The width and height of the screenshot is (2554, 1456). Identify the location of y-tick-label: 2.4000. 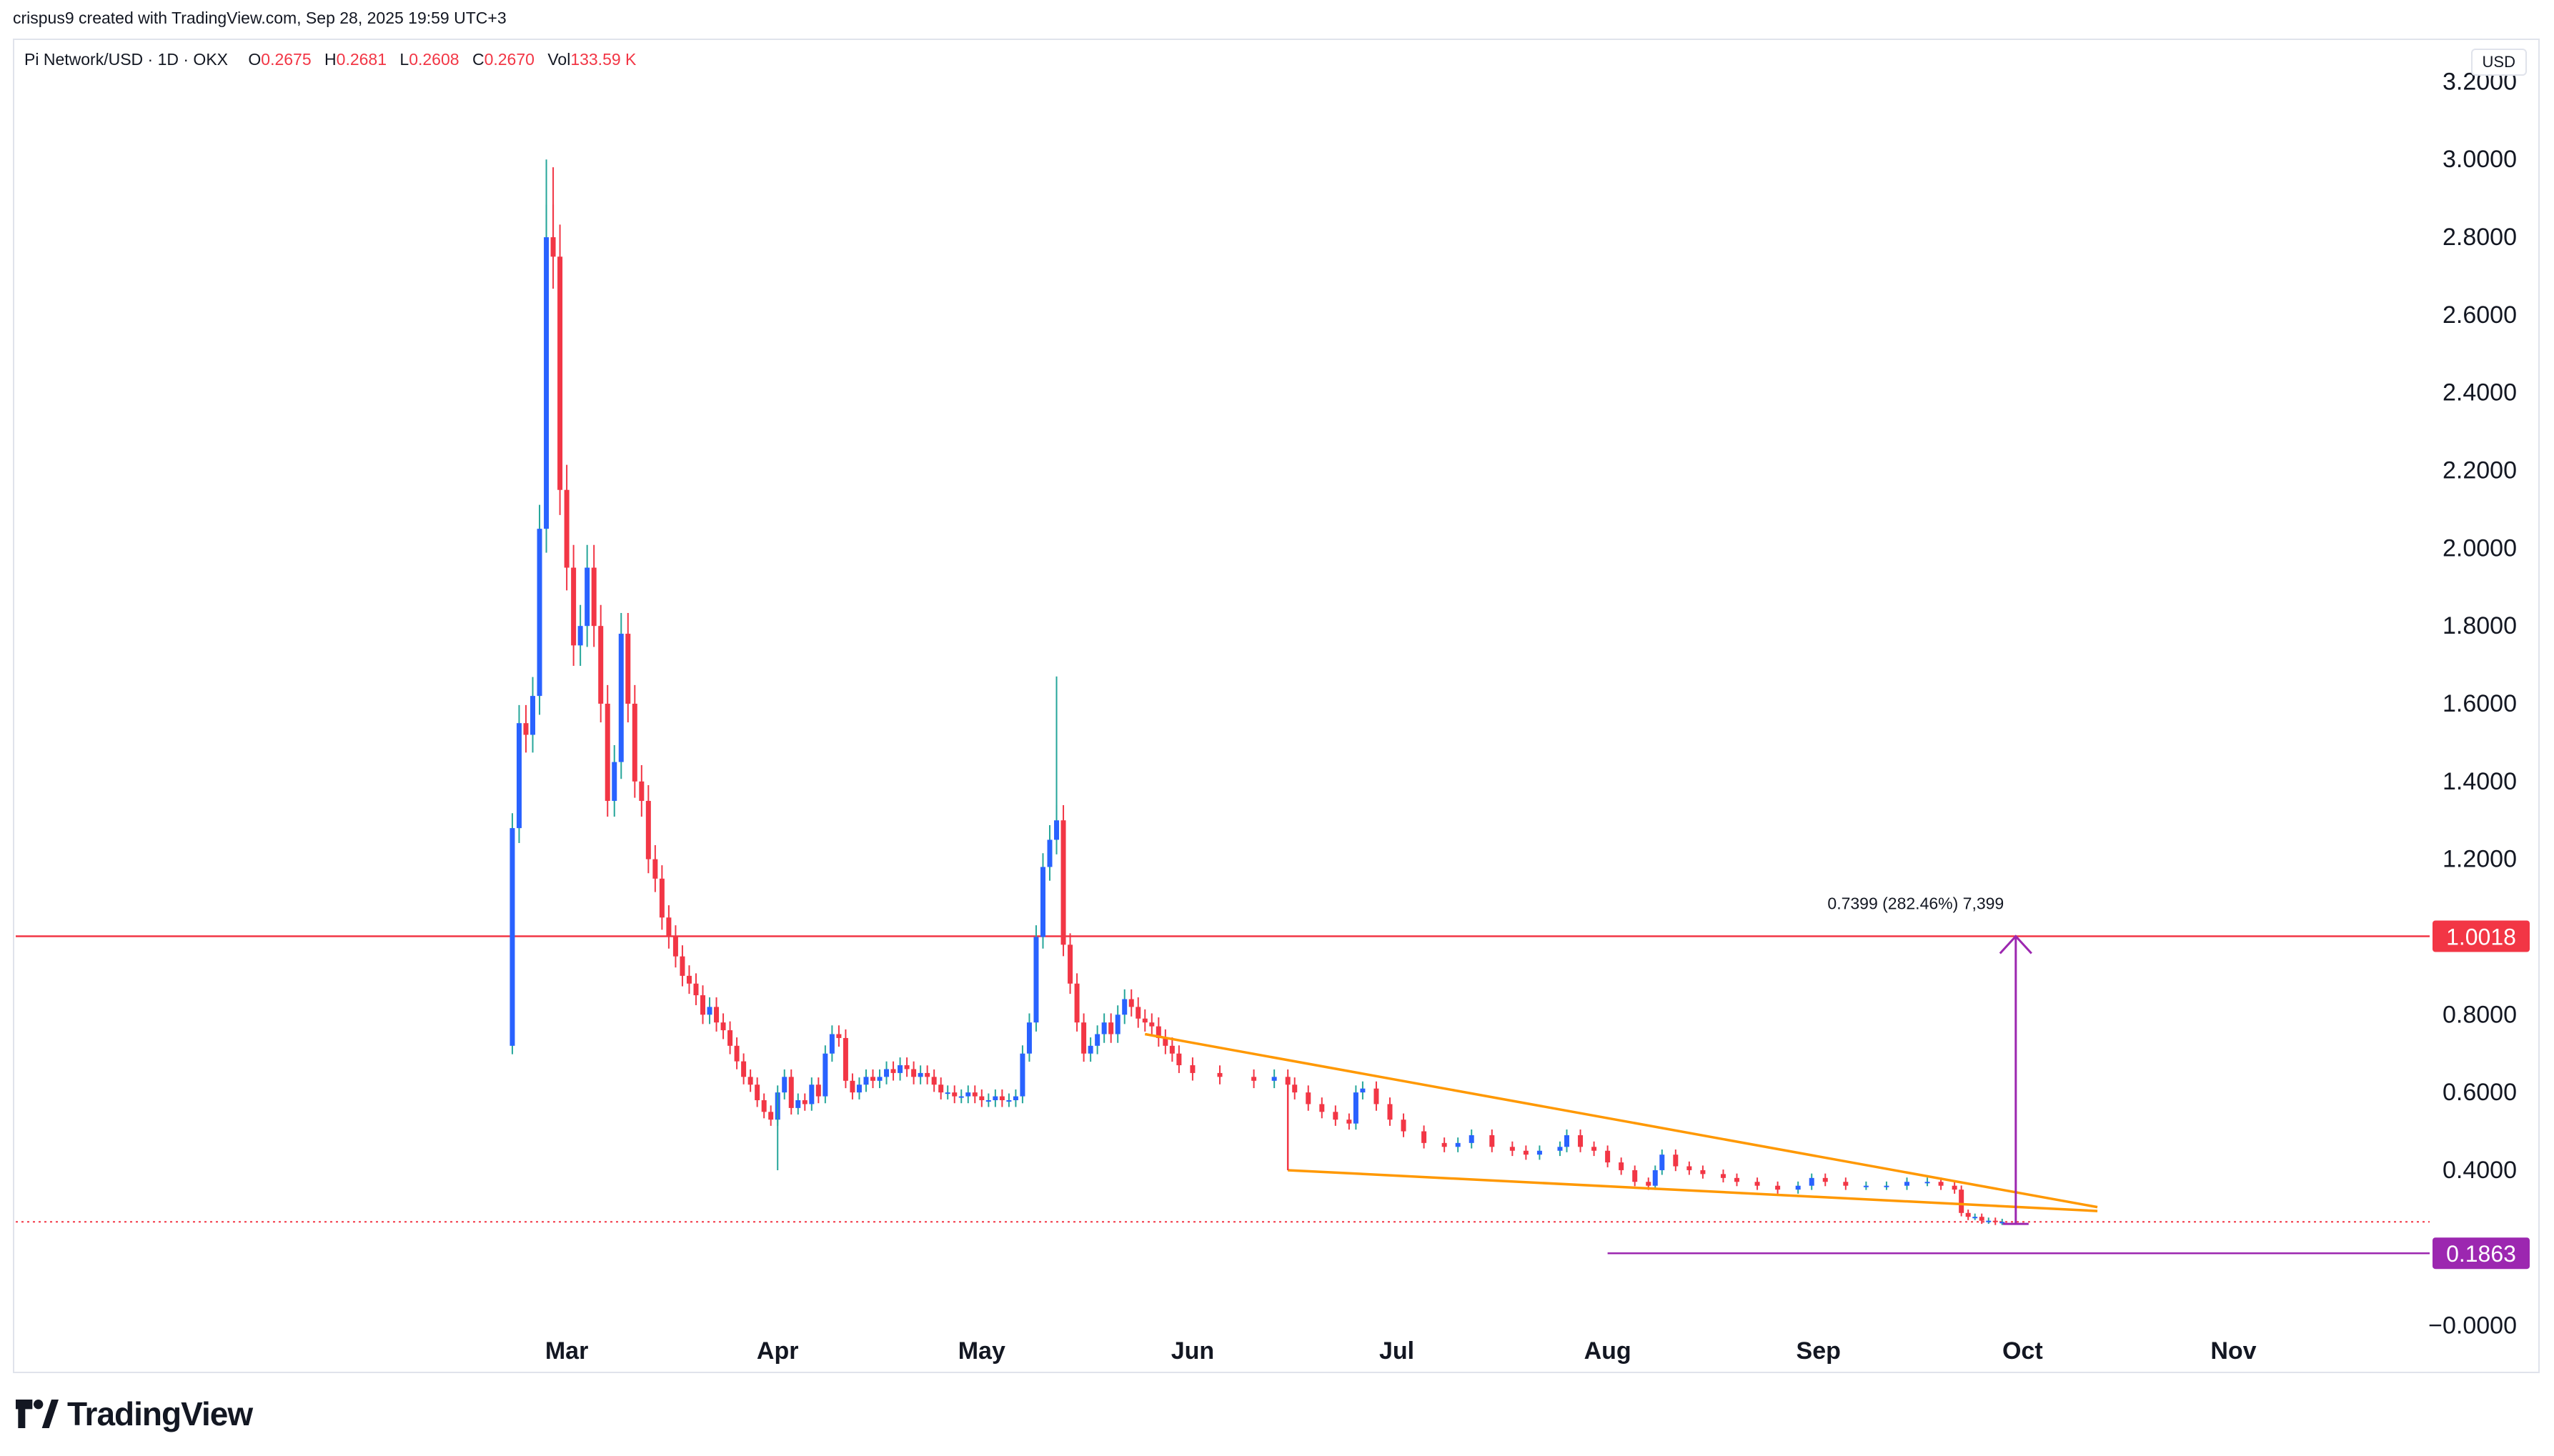
(2480, 393).